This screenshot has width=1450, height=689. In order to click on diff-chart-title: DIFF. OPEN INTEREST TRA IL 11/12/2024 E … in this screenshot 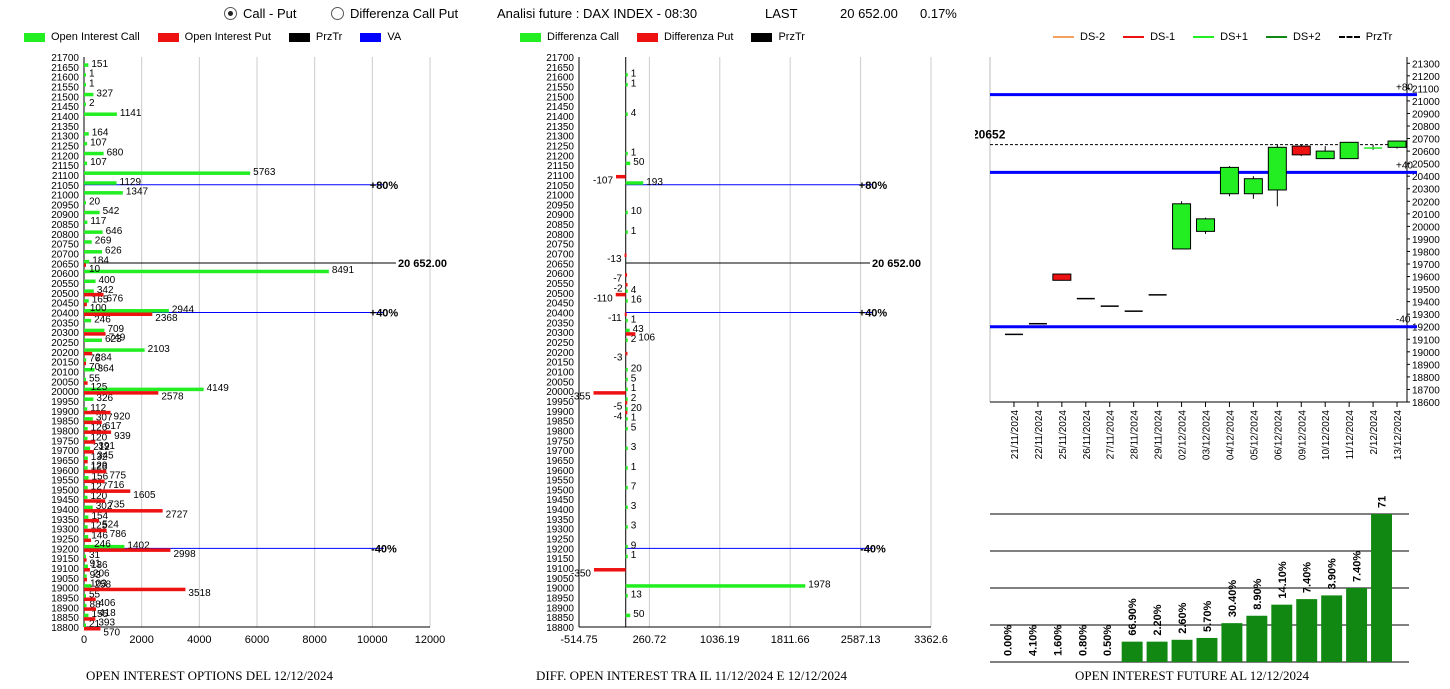, I will do `click(691, 675)`.